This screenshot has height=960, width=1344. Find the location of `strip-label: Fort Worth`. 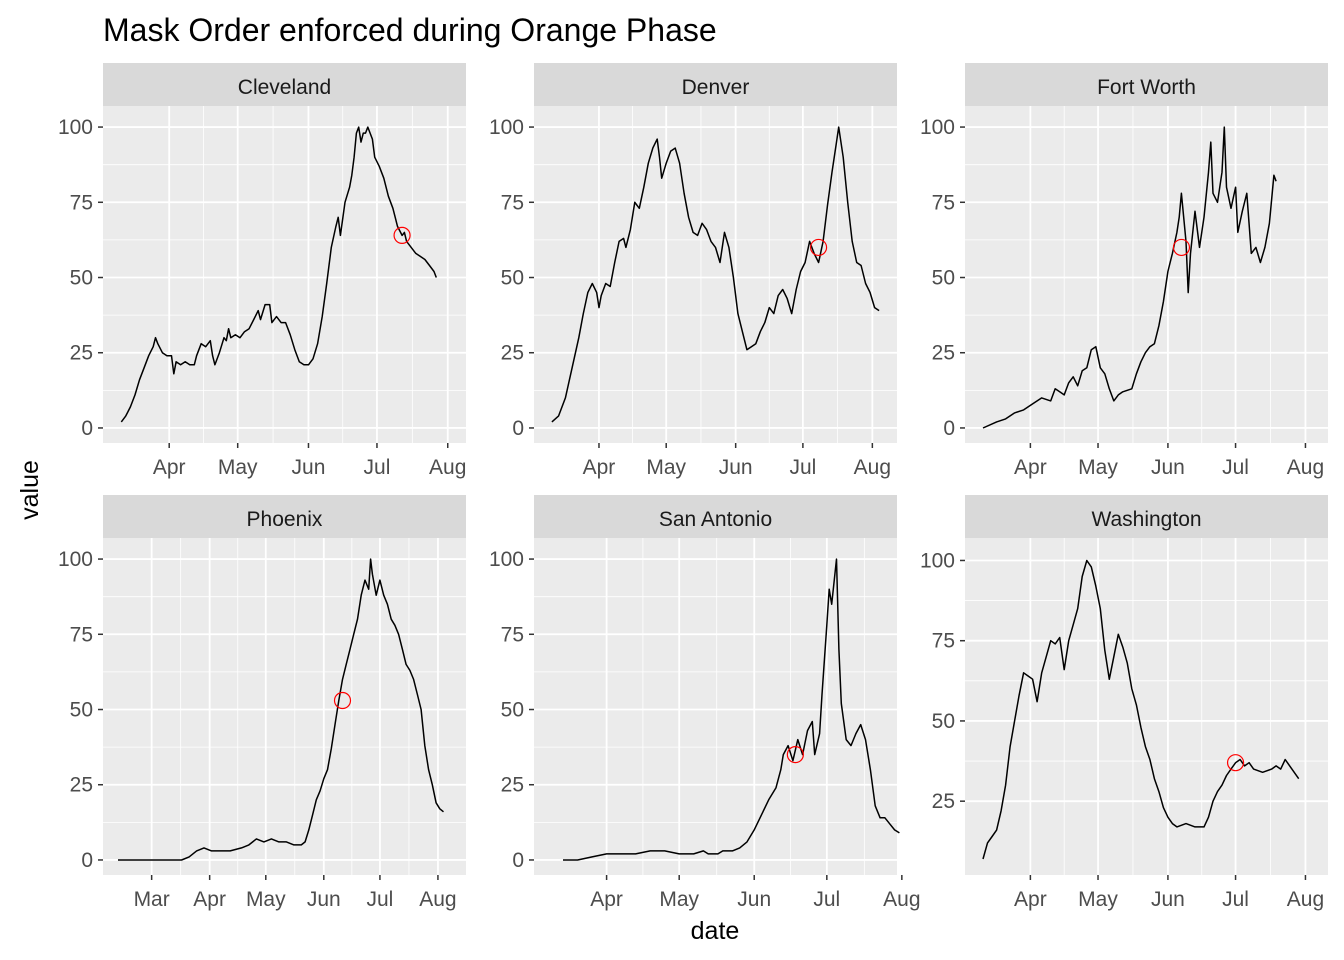

strip-label: Fort Worth is located at coordinates (1146, 87).